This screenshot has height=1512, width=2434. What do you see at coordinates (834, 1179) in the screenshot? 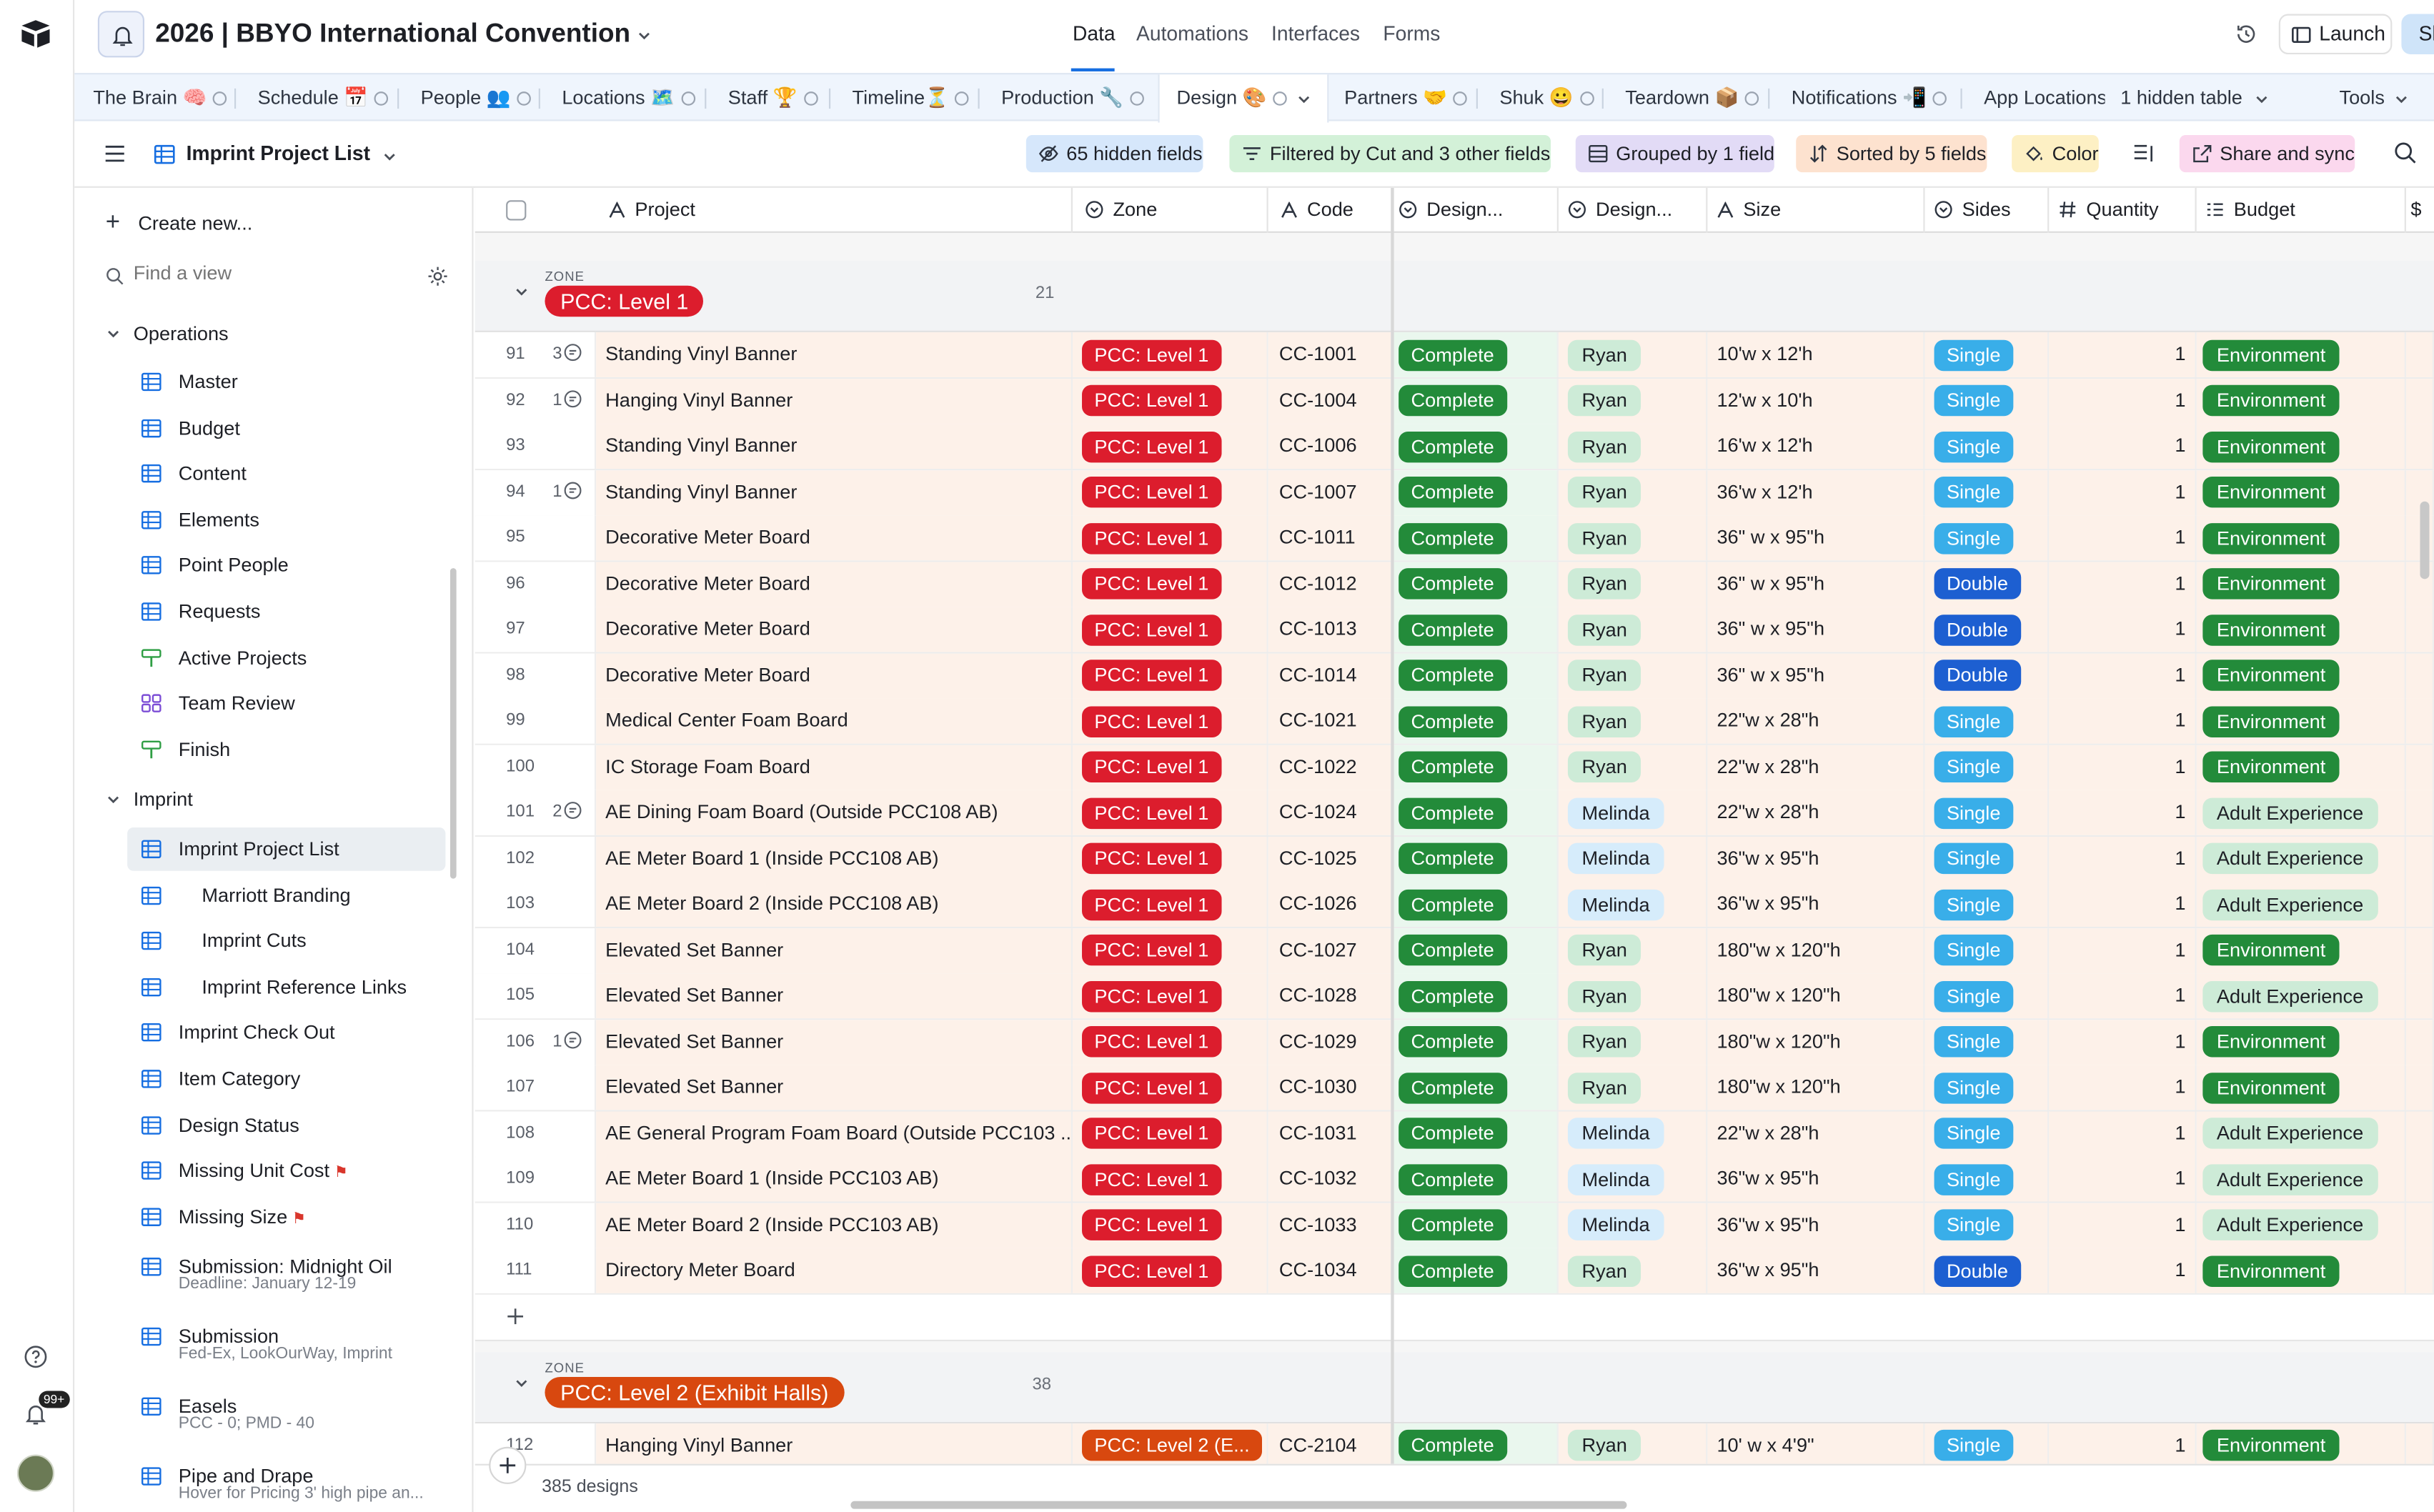
I see `cell-project: AE Meter Board 1 (Inside PCC103 AB)` at bounding box center [834, 1179].